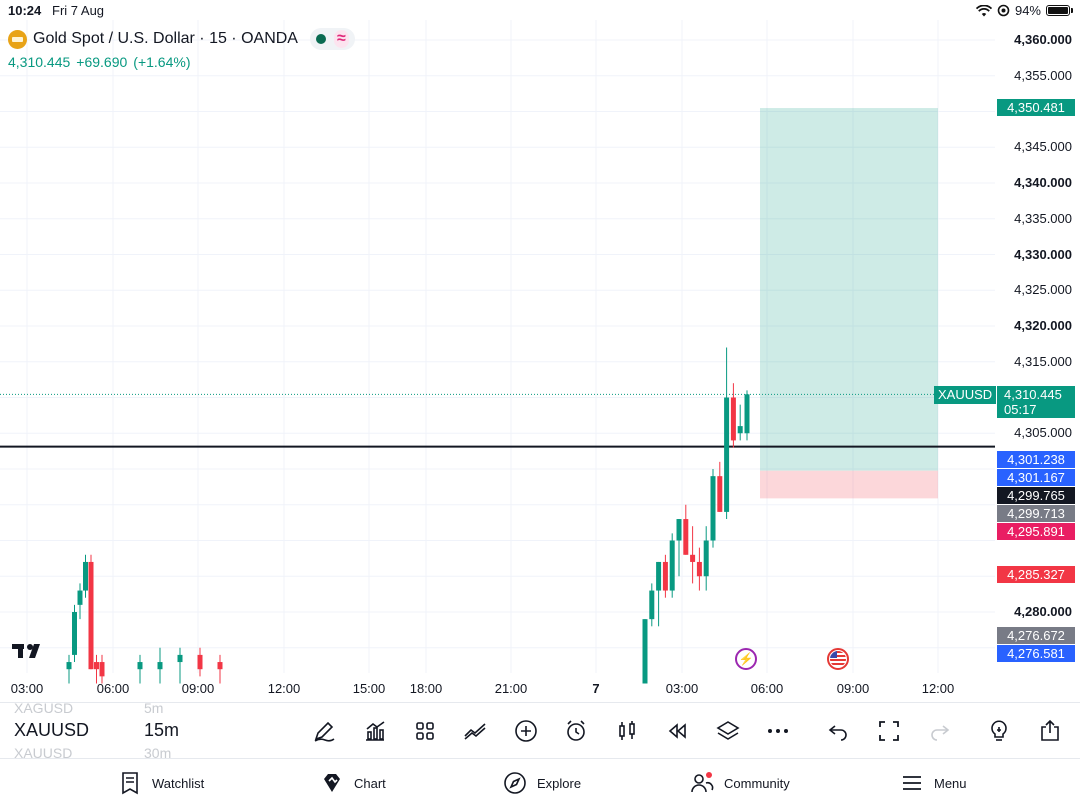  What do you see at coordinates (940, 731) in the screenshot?
I see `redo-icon` at bounding box center [940, 731].